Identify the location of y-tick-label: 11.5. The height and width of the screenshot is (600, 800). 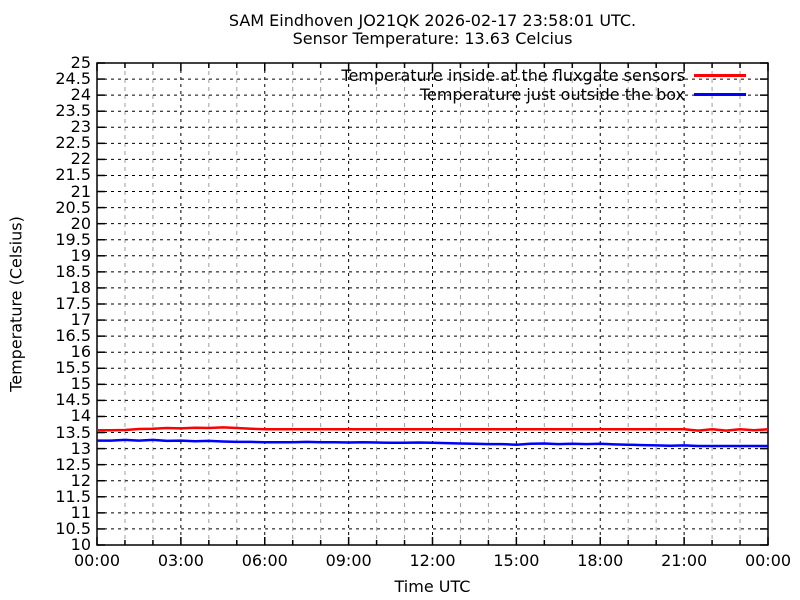
(73, 496).